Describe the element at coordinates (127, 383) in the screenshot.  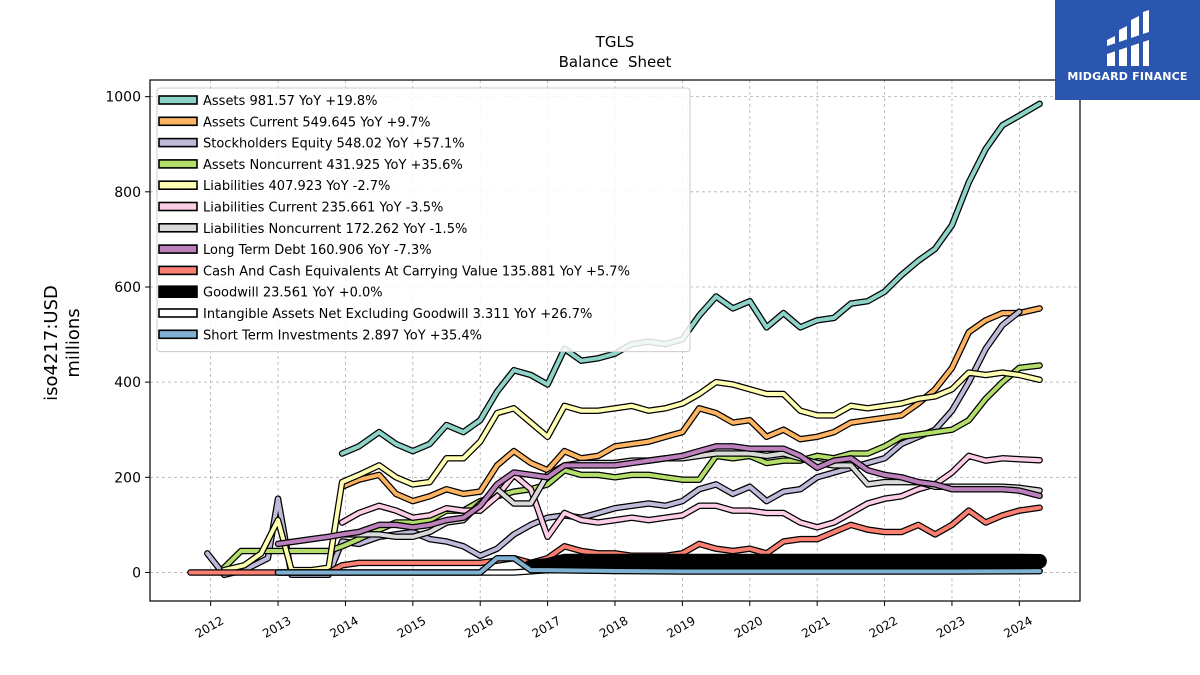
I see `y-tick-label: 400` at that location.